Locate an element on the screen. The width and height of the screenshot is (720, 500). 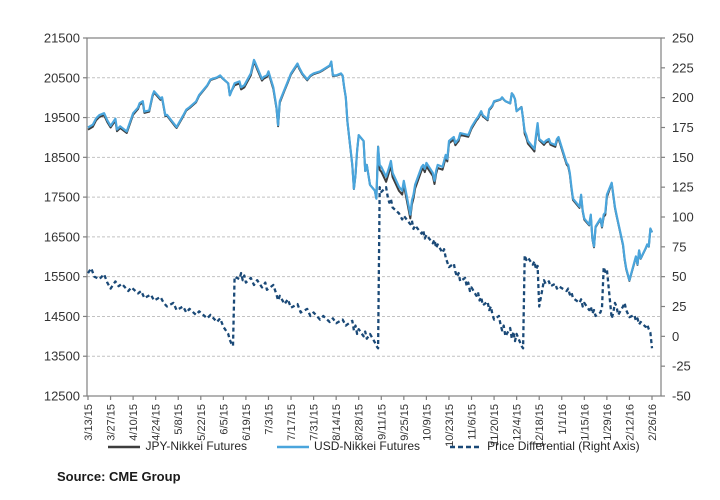
svg-text: 20500 is located at coordinates (62, 77).